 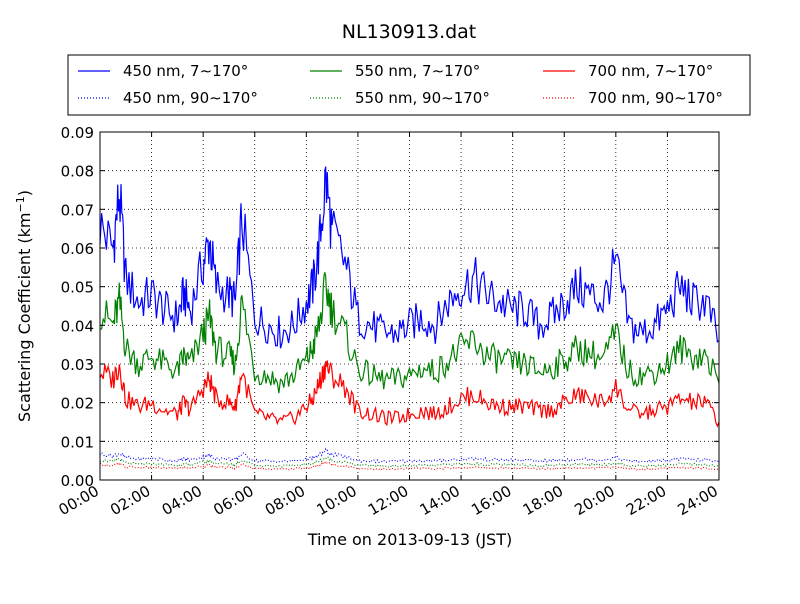 I want to click on y-tick-label: 0.08, so click(x=77, y=172).